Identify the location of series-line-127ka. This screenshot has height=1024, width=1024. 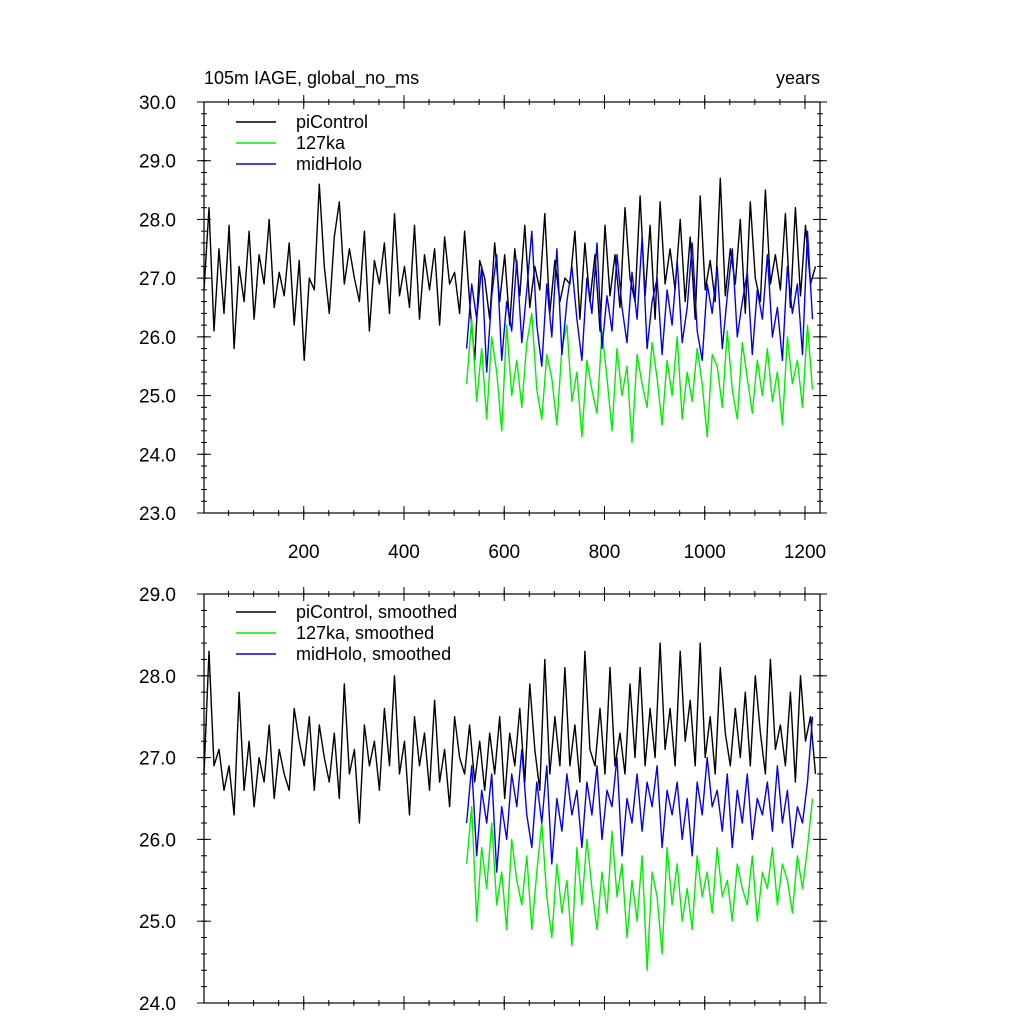
(639, 378).